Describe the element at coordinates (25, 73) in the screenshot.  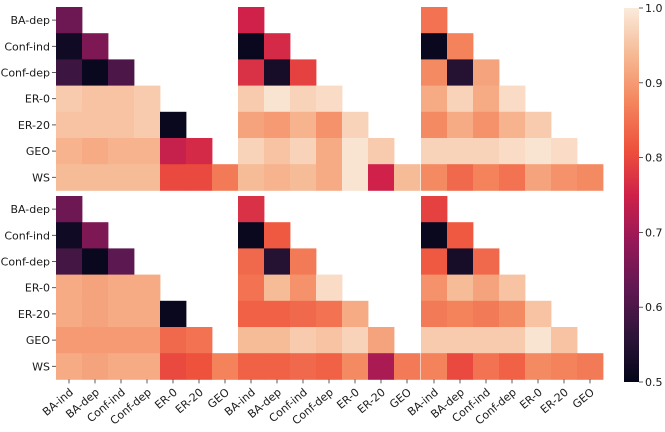
I see `row-tick-label: Conf-dep` at that location.